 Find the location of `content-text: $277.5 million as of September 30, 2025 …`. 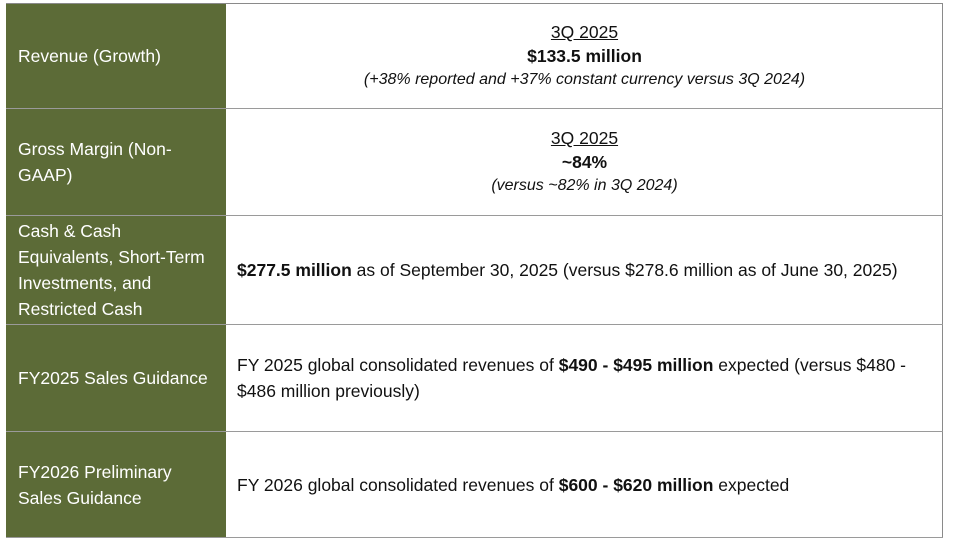

content-text: $277.5 million as of September 30, 2025 … is located at coordinates (584, 270).